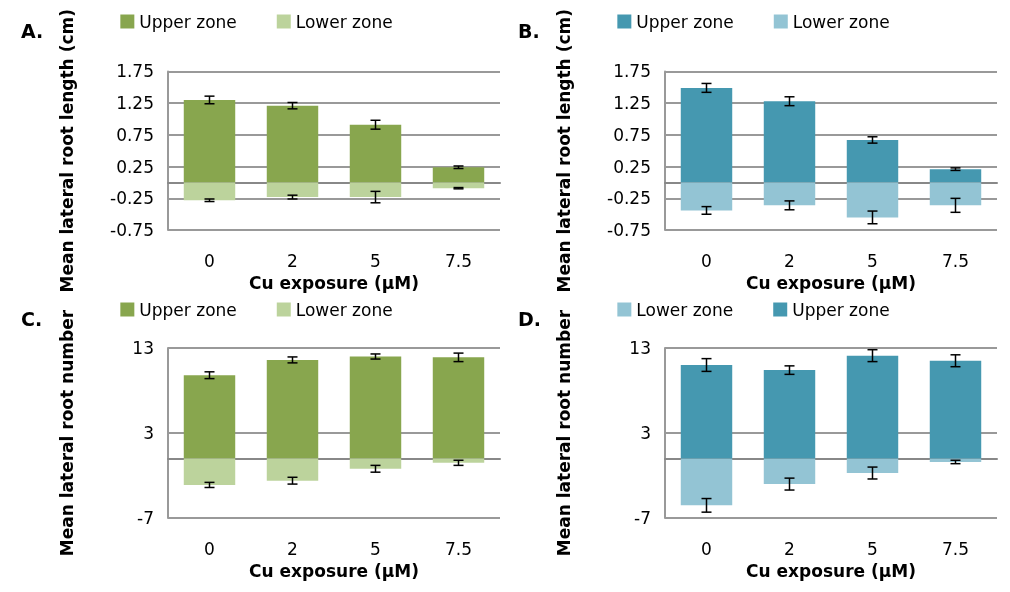  I want to click on chart-title: A., so click(32, 30).